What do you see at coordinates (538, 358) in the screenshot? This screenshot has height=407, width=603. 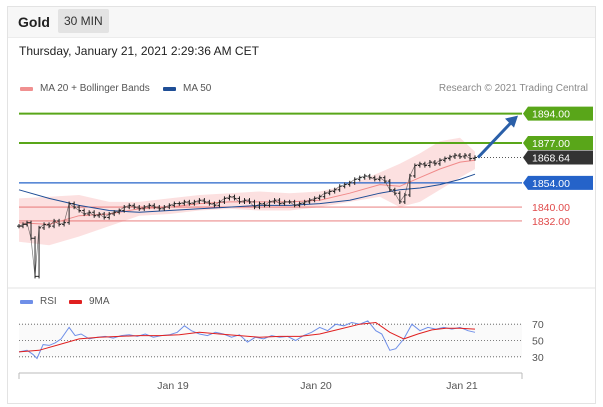 I see `rsi-tick-label: 30` at bounding box center [538, 358].